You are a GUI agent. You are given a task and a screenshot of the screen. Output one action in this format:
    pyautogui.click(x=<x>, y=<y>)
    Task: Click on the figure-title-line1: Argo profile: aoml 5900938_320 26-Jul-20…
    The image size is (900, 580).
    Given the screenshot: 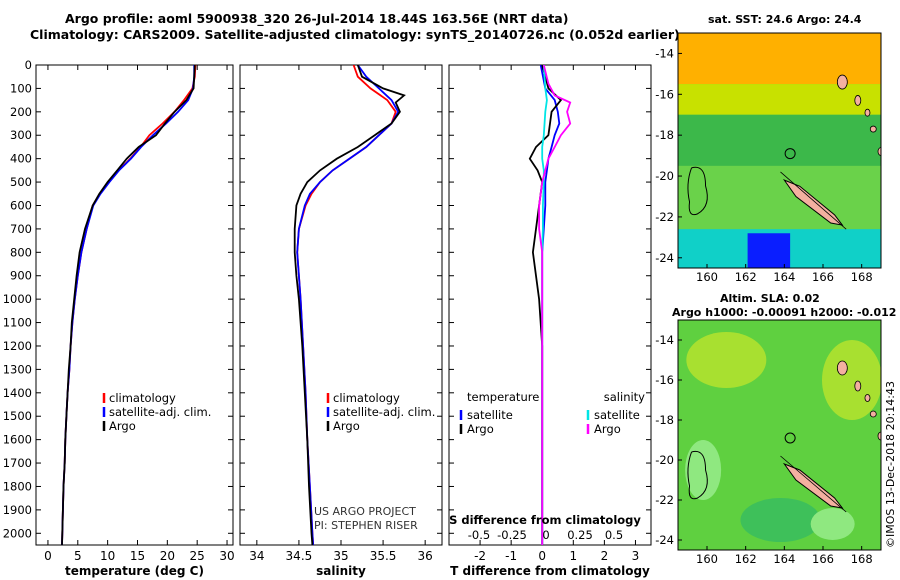 What is the action you would take?
    pyautogui.click(x=317, y=18)
    